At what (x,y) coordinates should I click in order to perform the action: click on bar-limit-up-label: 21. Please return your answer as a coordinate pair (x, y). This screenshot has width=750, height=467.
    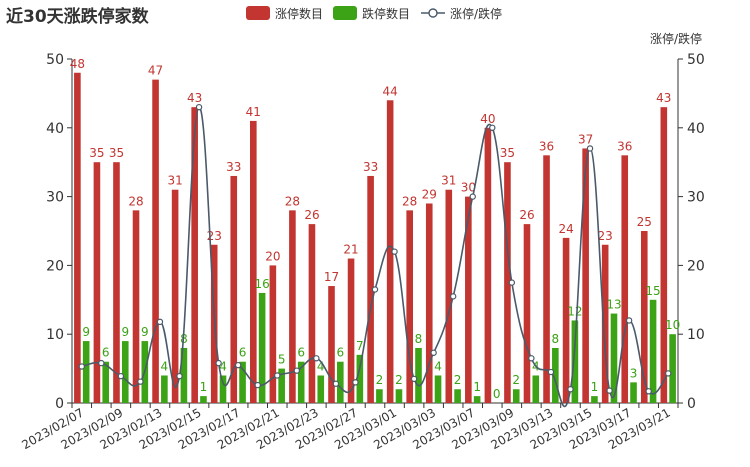
    Looking at the image, I should click on (350, 250).